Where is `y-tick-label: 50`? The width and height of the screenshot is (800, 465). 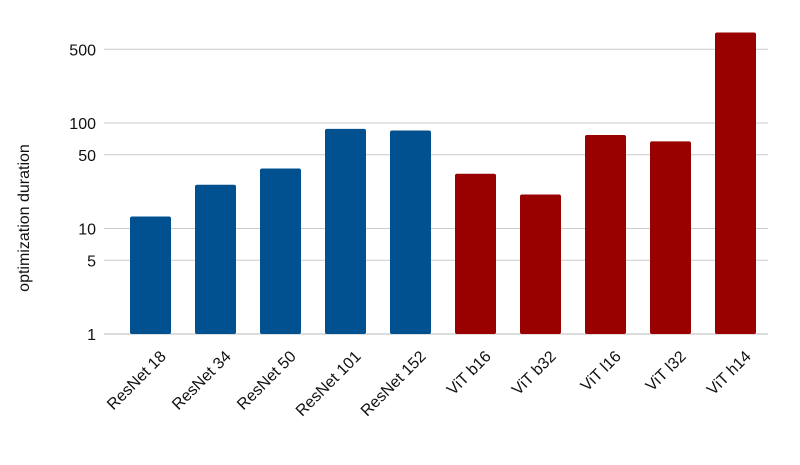 y-tick-label: 50 is located at coordinates (87, 156).